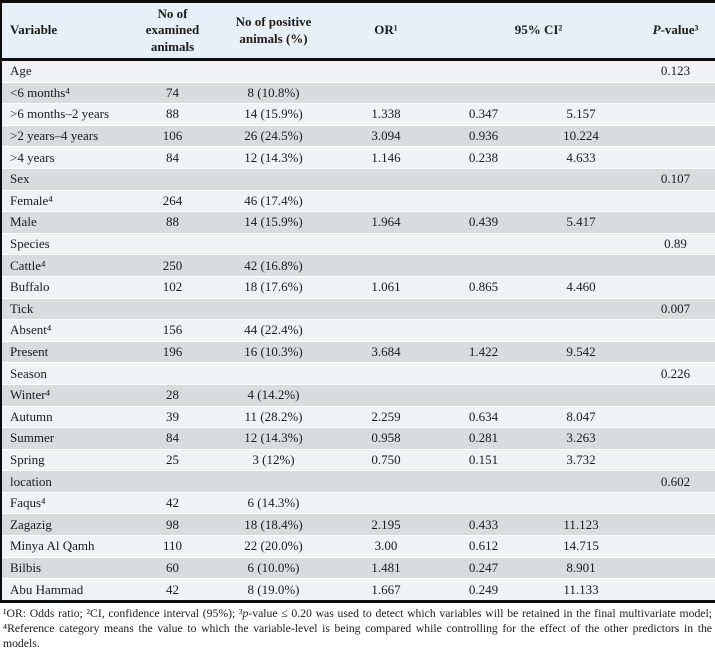 The image size is (715, 651). Describe the element at coordinates (656, 30) in the screenshot. I see `header-pvalue-p: P` at that location.